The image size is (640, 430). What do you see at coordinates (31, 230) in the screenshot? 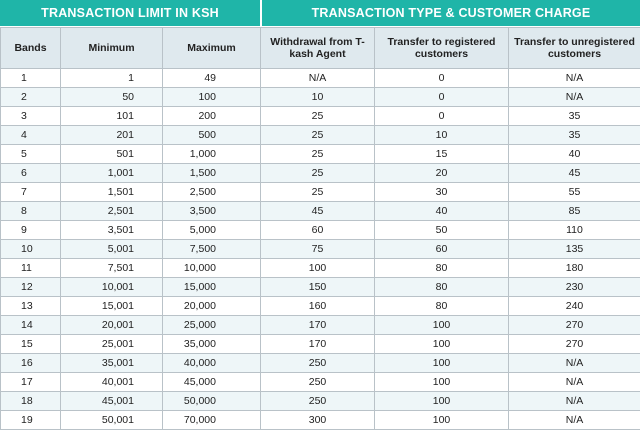
I see `band-cell: 9` at bounding box center [31, 230].